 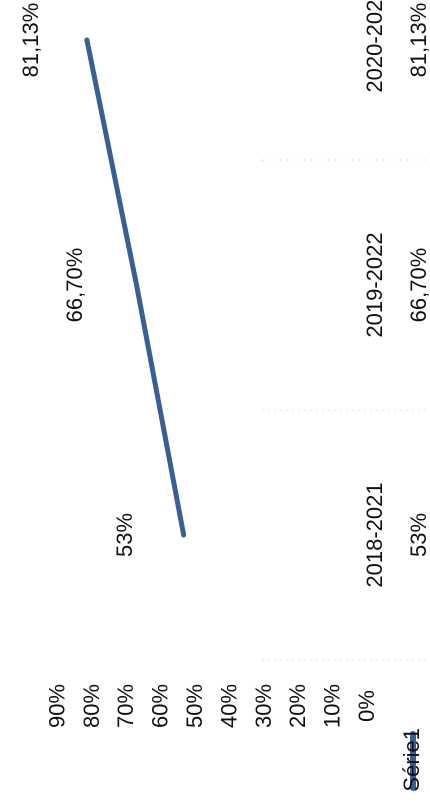 What do you see at coordinates (30, 40) in the screenshot?
I see `data-label: 81,13%` at bounding box center [30, 40].